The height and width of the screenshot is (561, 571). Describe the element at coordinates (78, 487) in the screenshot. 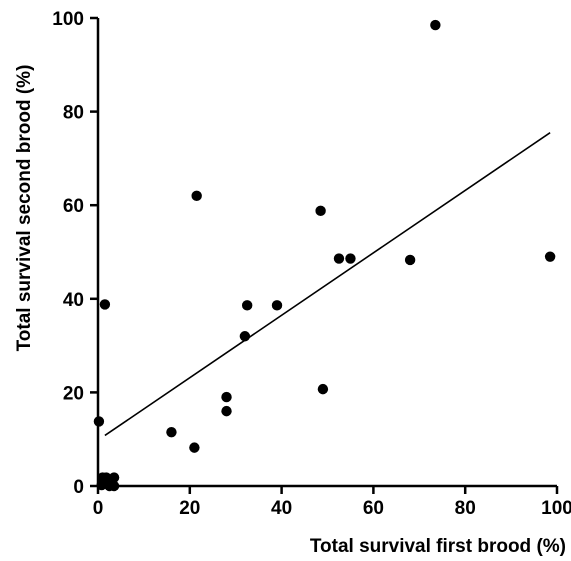

I see `y-tick-label-0: 0` at that location.